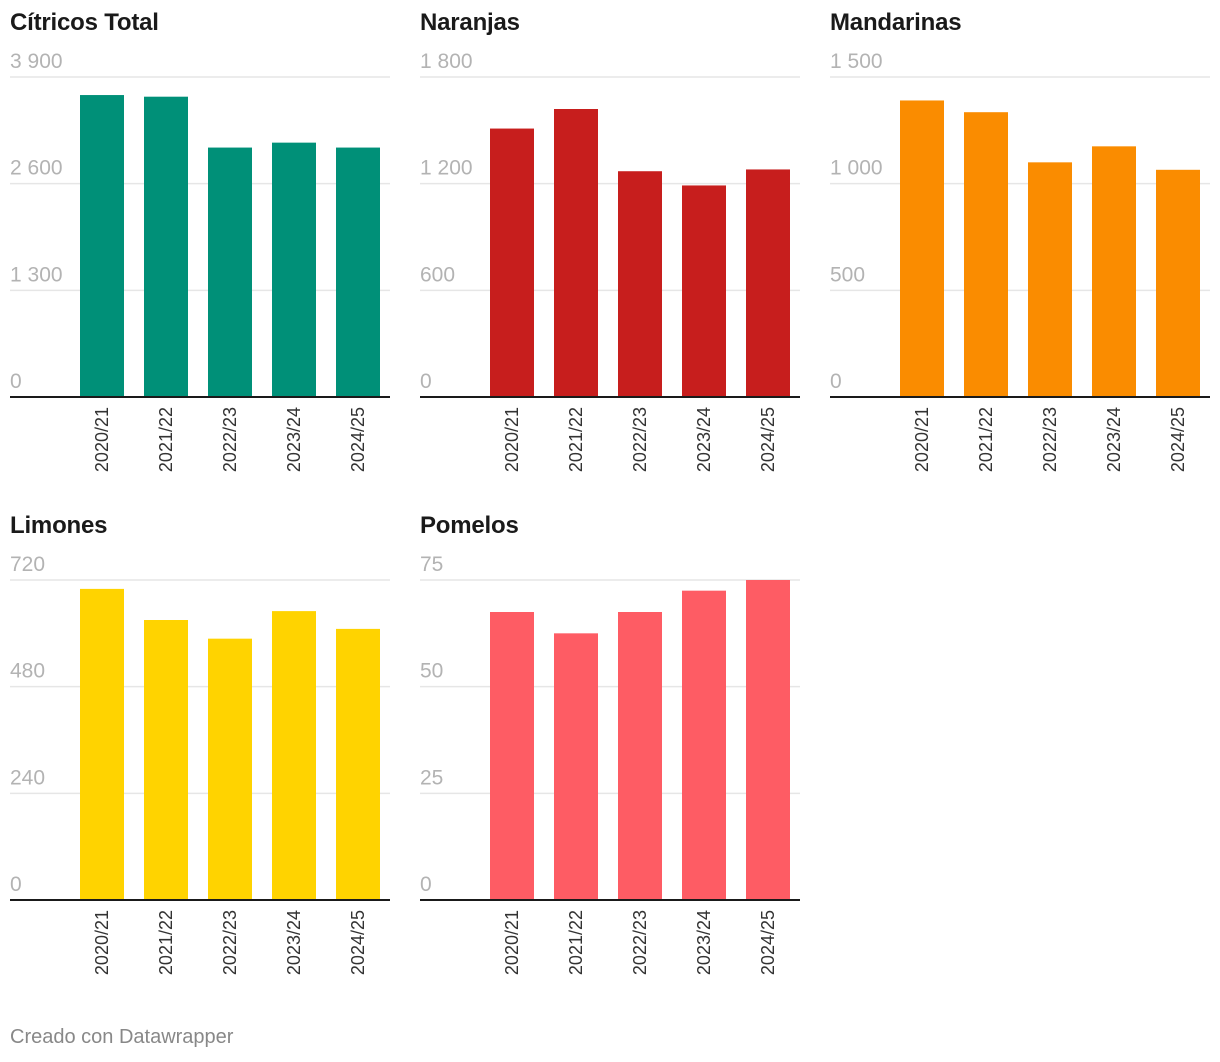  What do you see at coordinates (446, 61) in the screenshot?
I see `y-tick-label: 1 800` at bounding box center [446, 61].